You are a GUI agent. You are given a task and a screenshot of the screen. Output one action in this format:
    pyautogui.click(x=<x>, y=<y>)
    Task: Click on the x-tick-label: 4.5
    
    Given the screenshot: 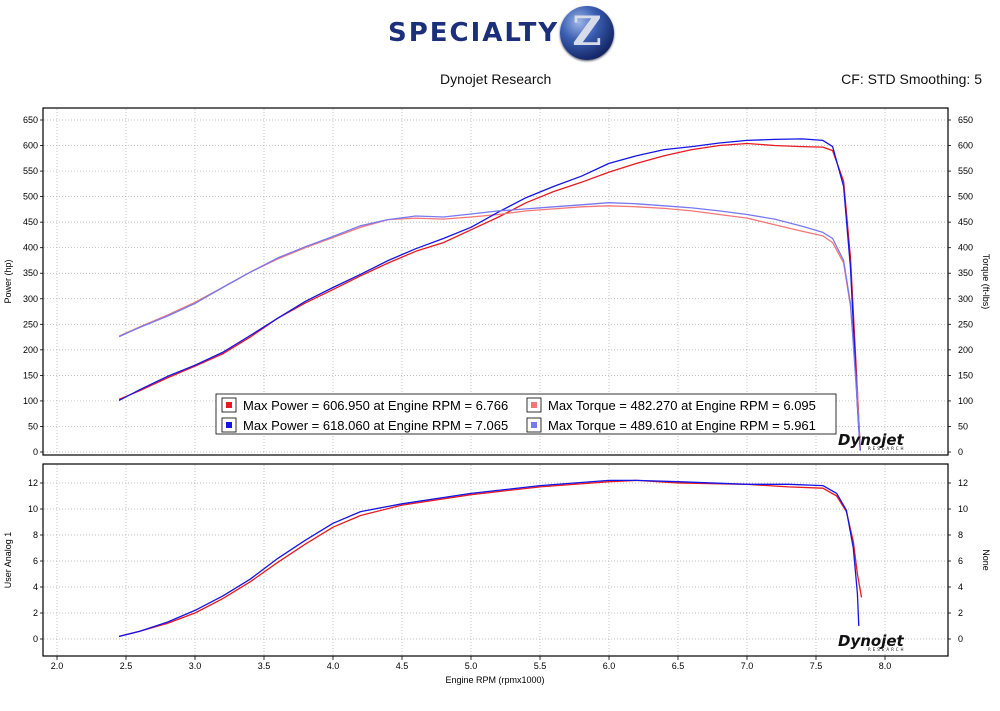 What is the action you would take?
    pyautogui.click(x=402, y=666)
    